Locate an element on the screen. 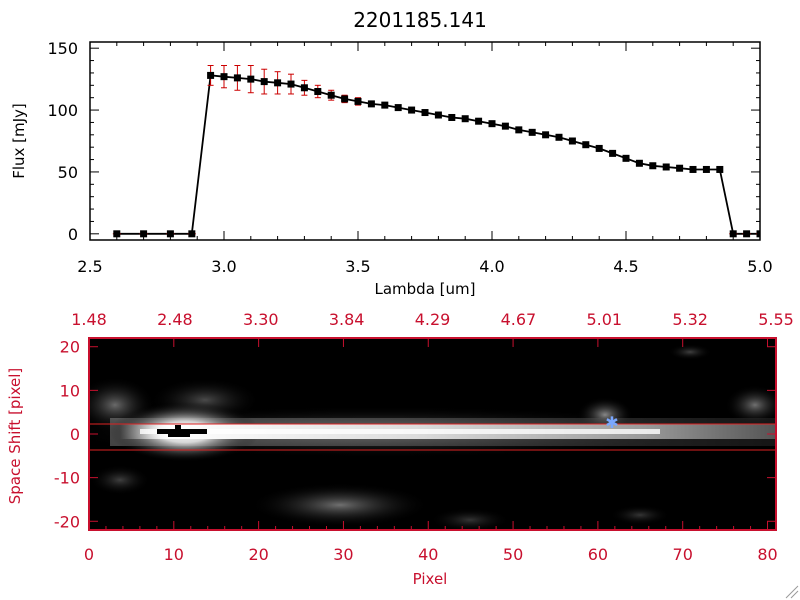 The width and height of the screenshot is (800, 600). image-top-tick-label: 5.55 is located at coordinates (776, 319).